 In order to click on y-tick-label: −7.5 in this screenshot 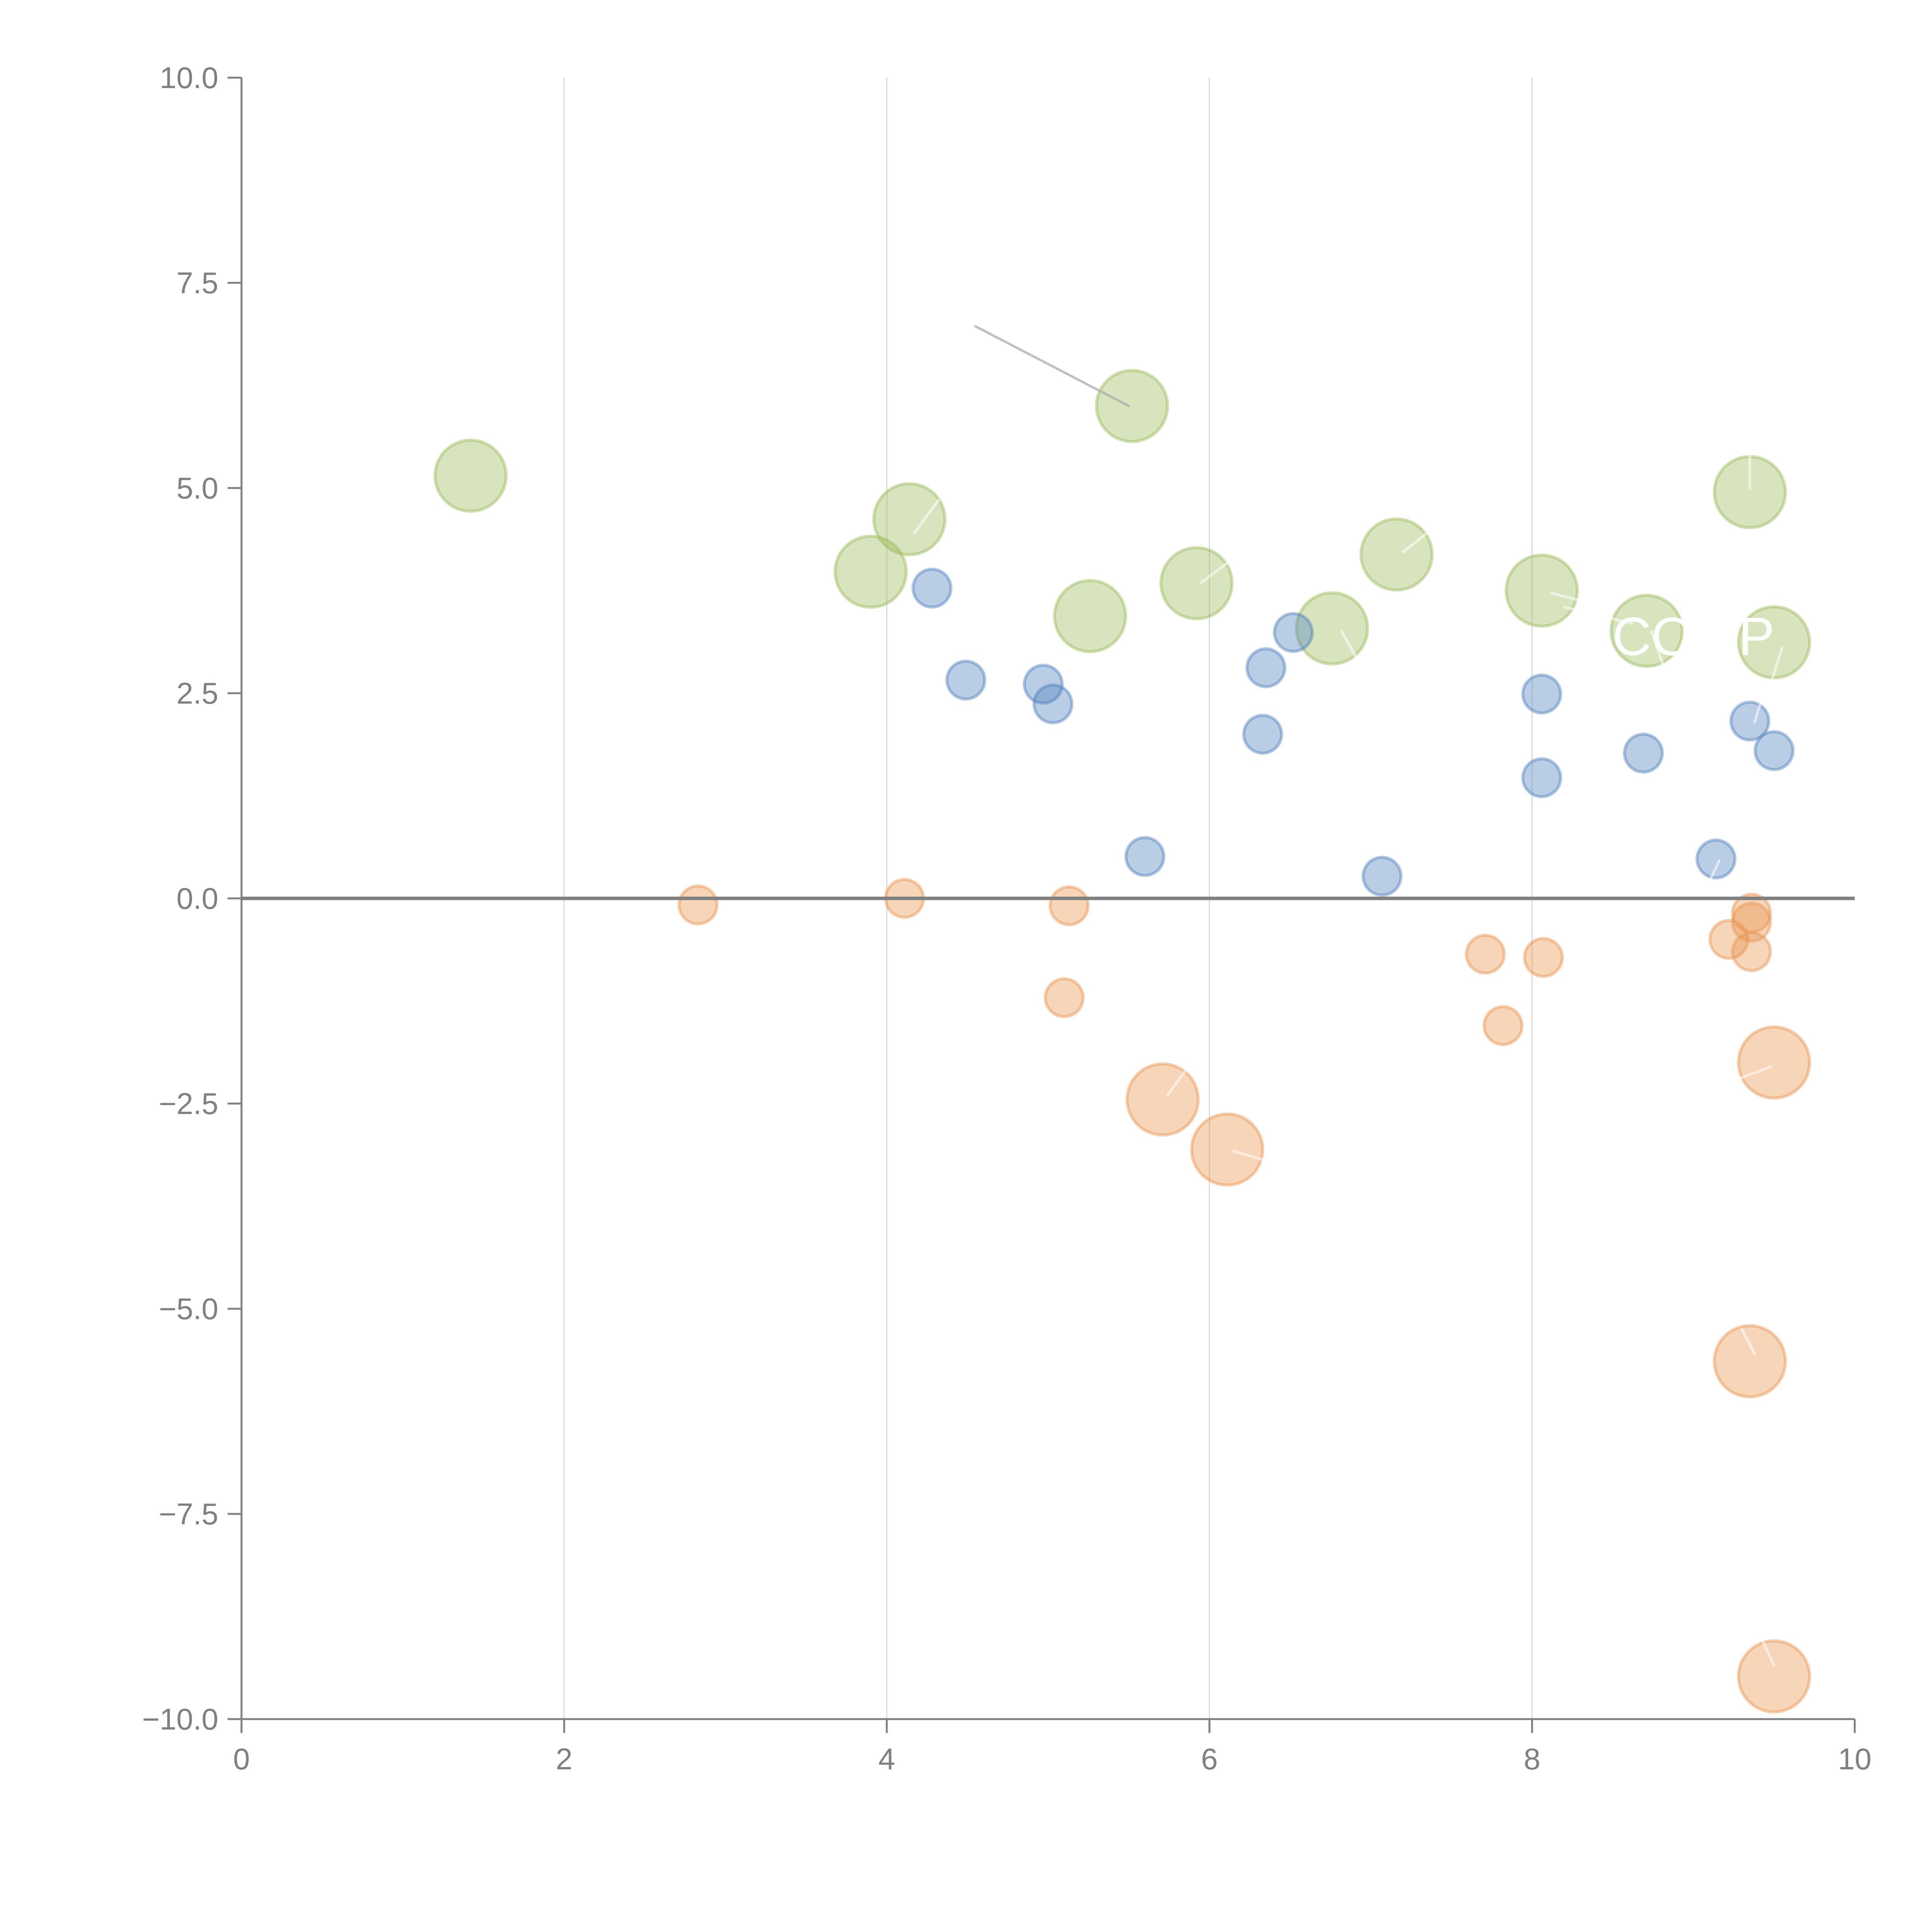, I will do `click(189, 1514)`.